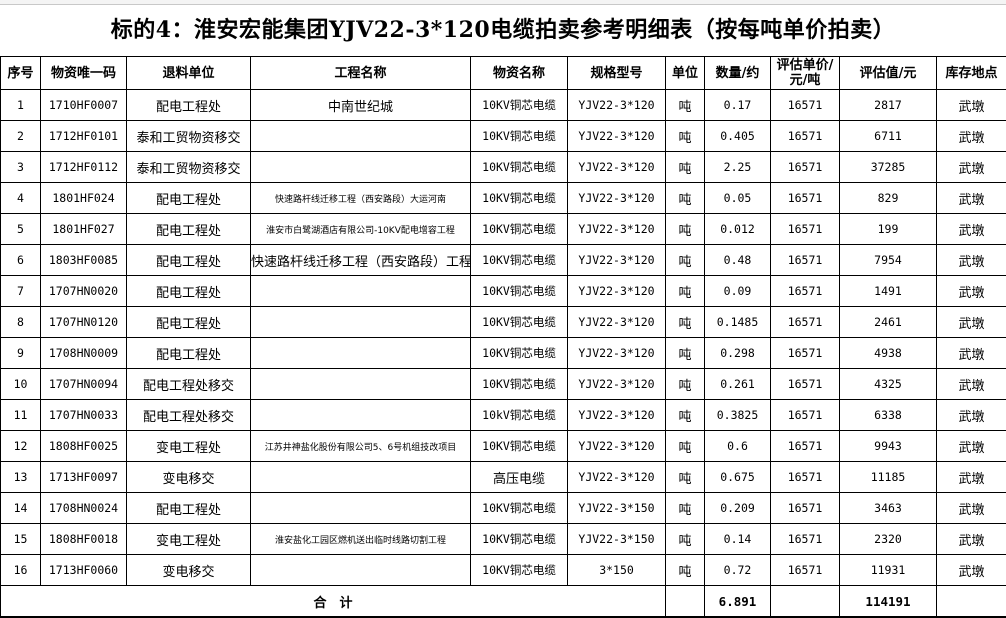 The image size is (1006, 618). I want to click on cell-value: 6338, so click(888, 415).